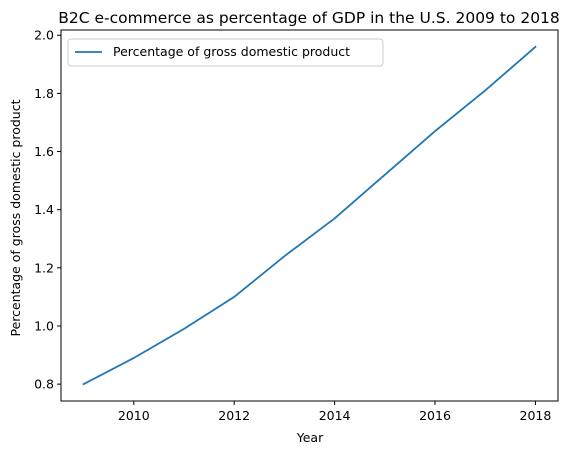  I want to click on y-axis-label: Percentage of gross domestic product, so click(15, 217).